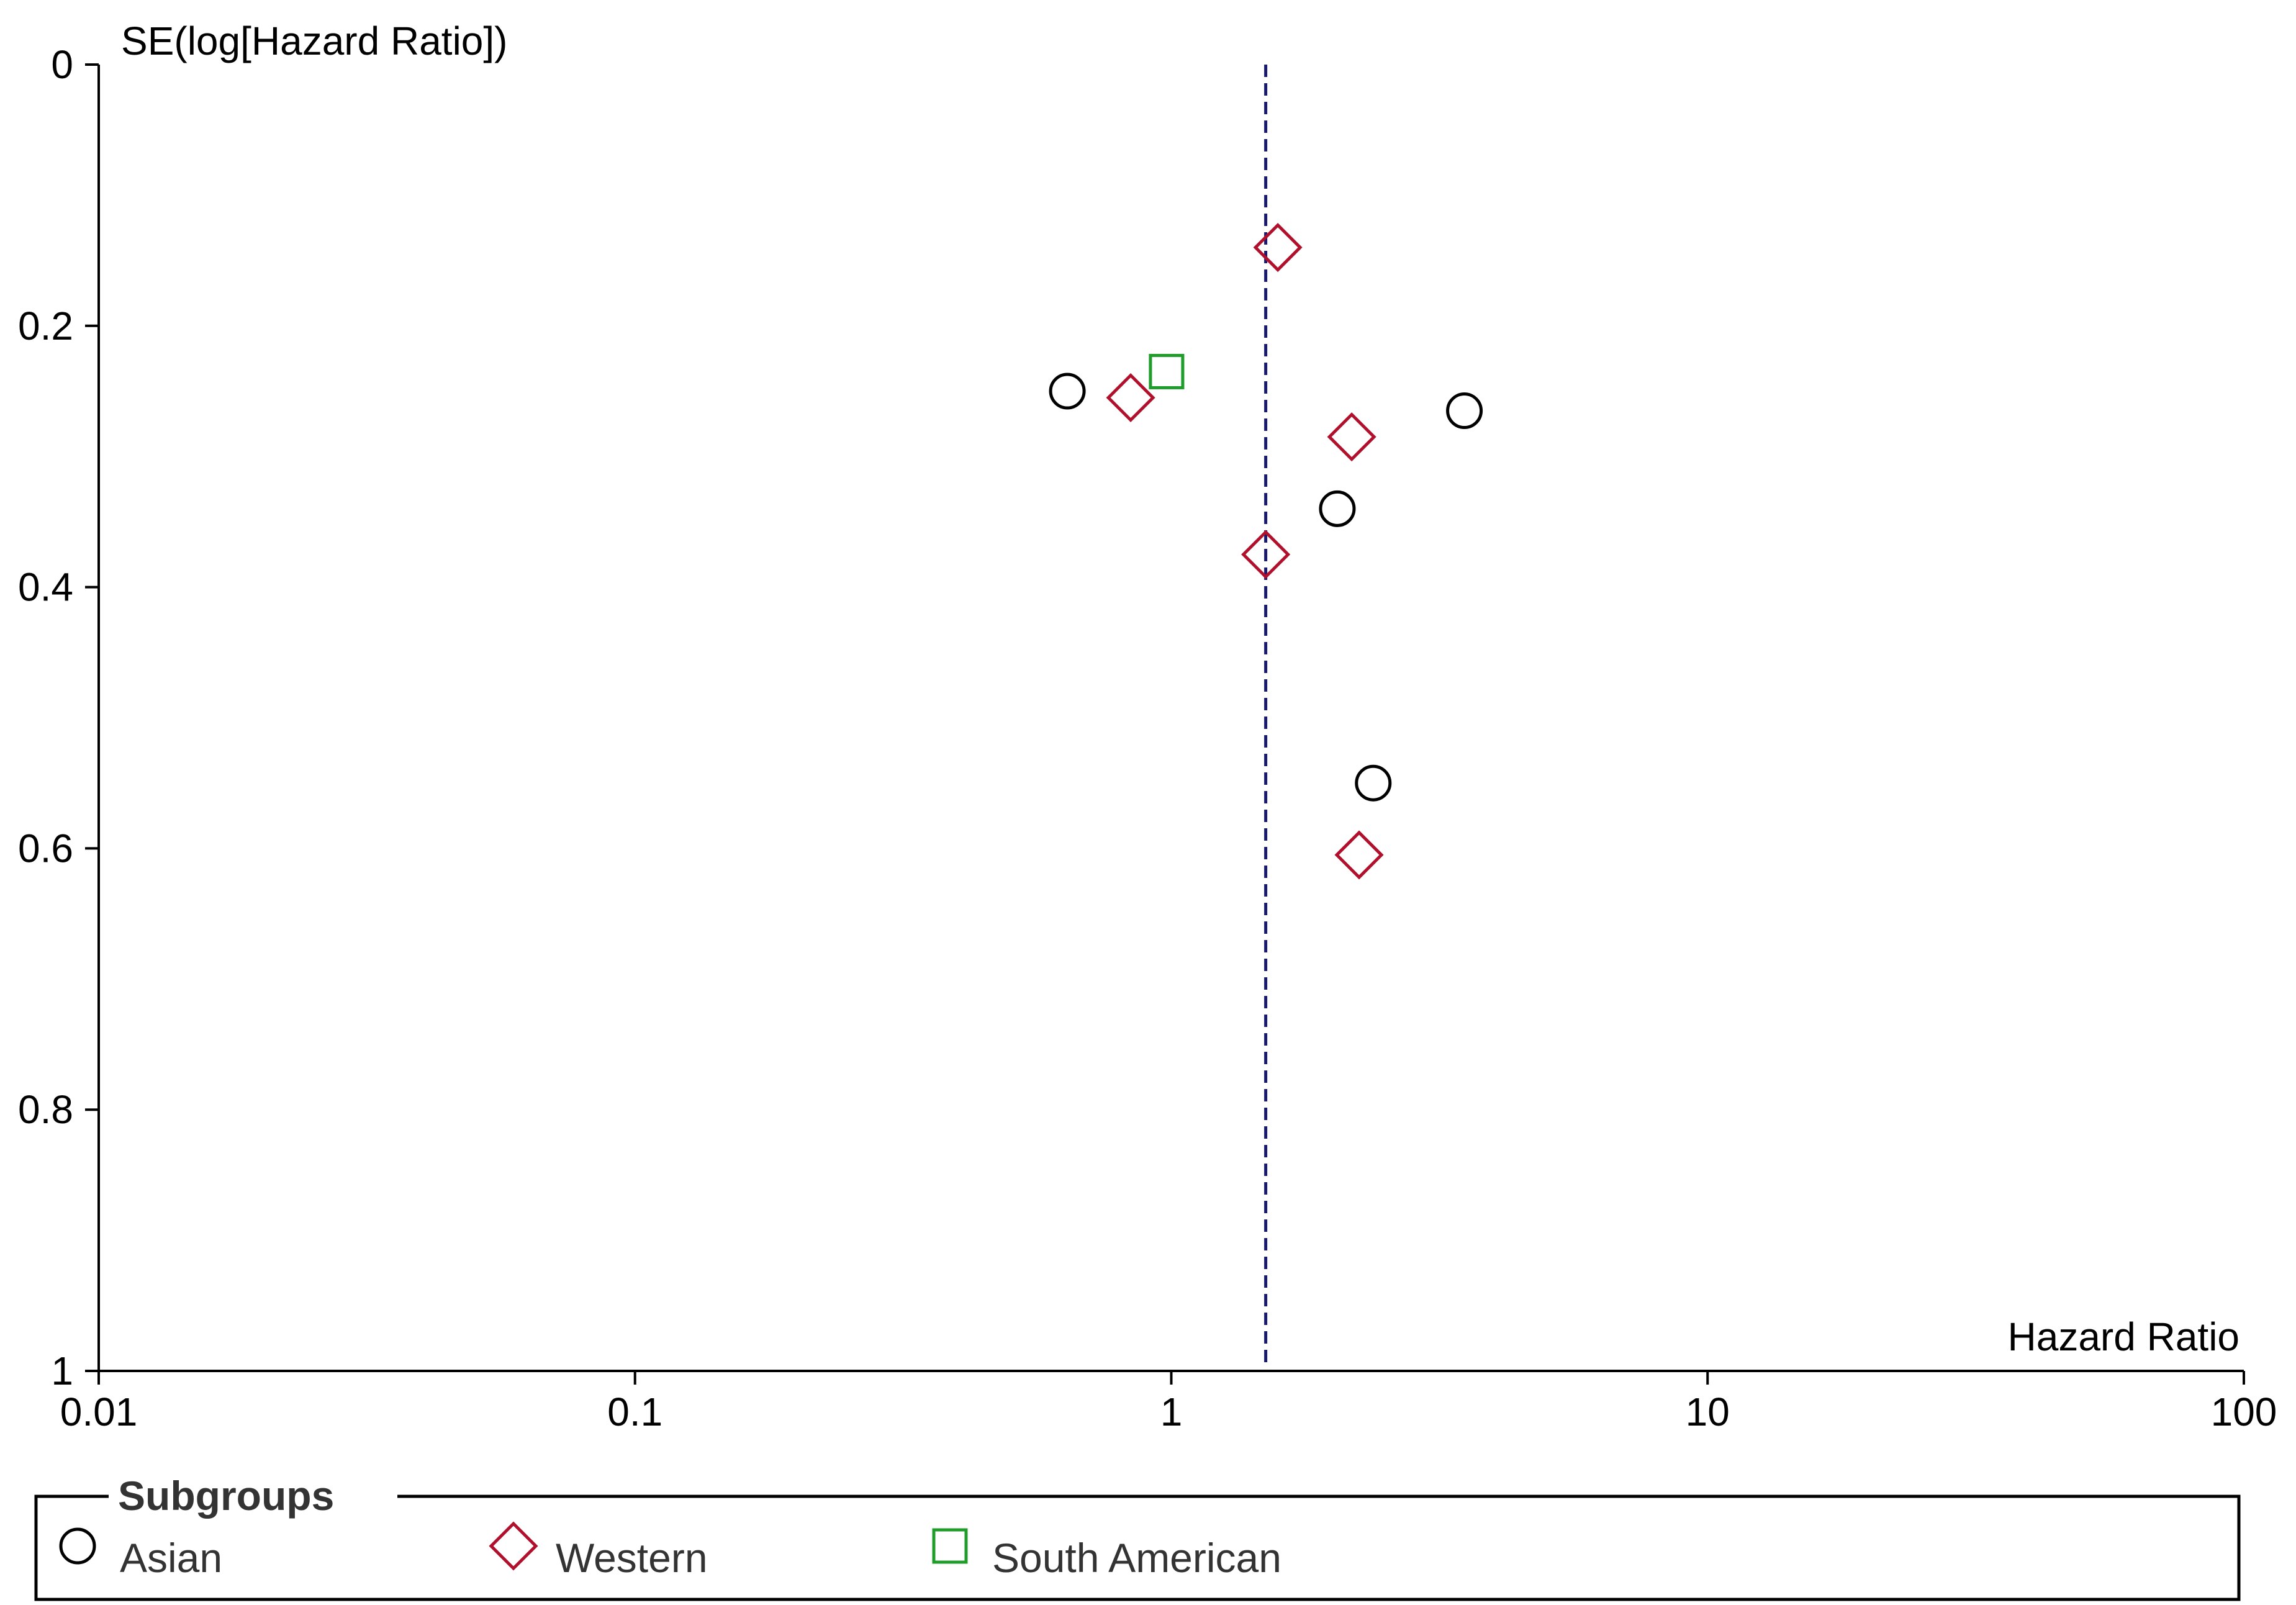 Image resolution: width=2296 pixels, height=1605 pixels. What do you see at coordinates (1708, 1412) in the screenshot?
I see `x-tick-label: 10` at bounding box center [1708, 1412].